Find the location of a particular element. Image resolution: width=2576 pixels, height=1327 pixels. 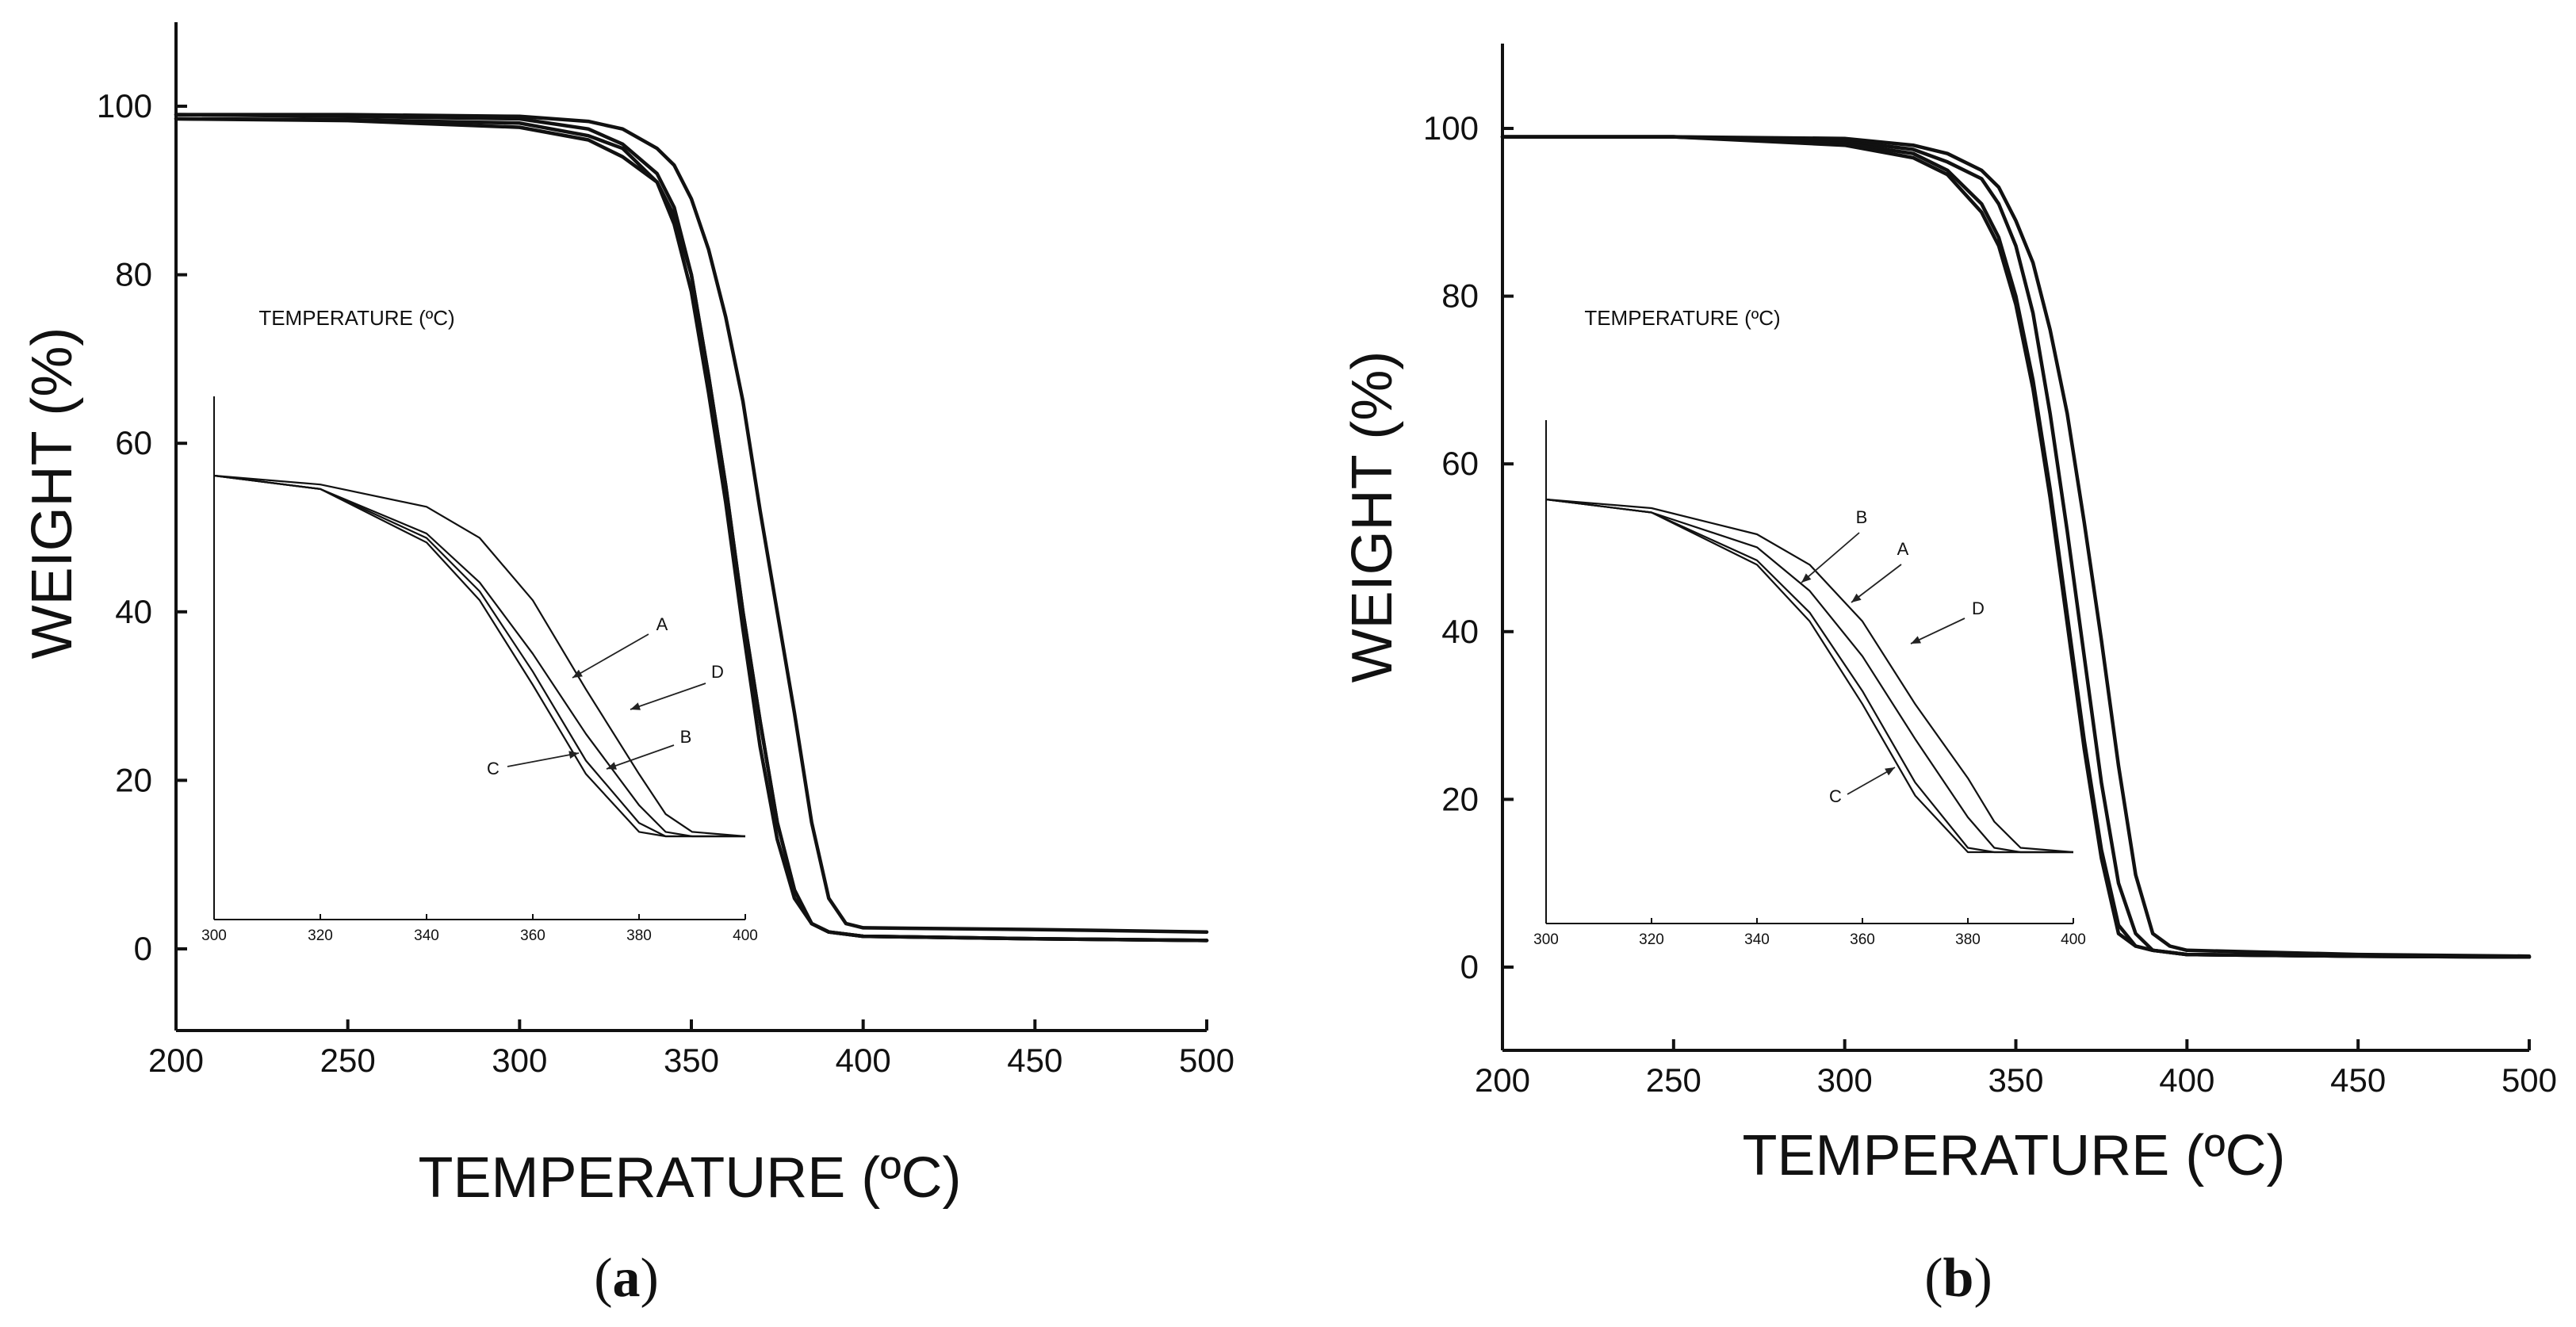

panel-a-label-close: ) is located at coordinates (650, 1278).